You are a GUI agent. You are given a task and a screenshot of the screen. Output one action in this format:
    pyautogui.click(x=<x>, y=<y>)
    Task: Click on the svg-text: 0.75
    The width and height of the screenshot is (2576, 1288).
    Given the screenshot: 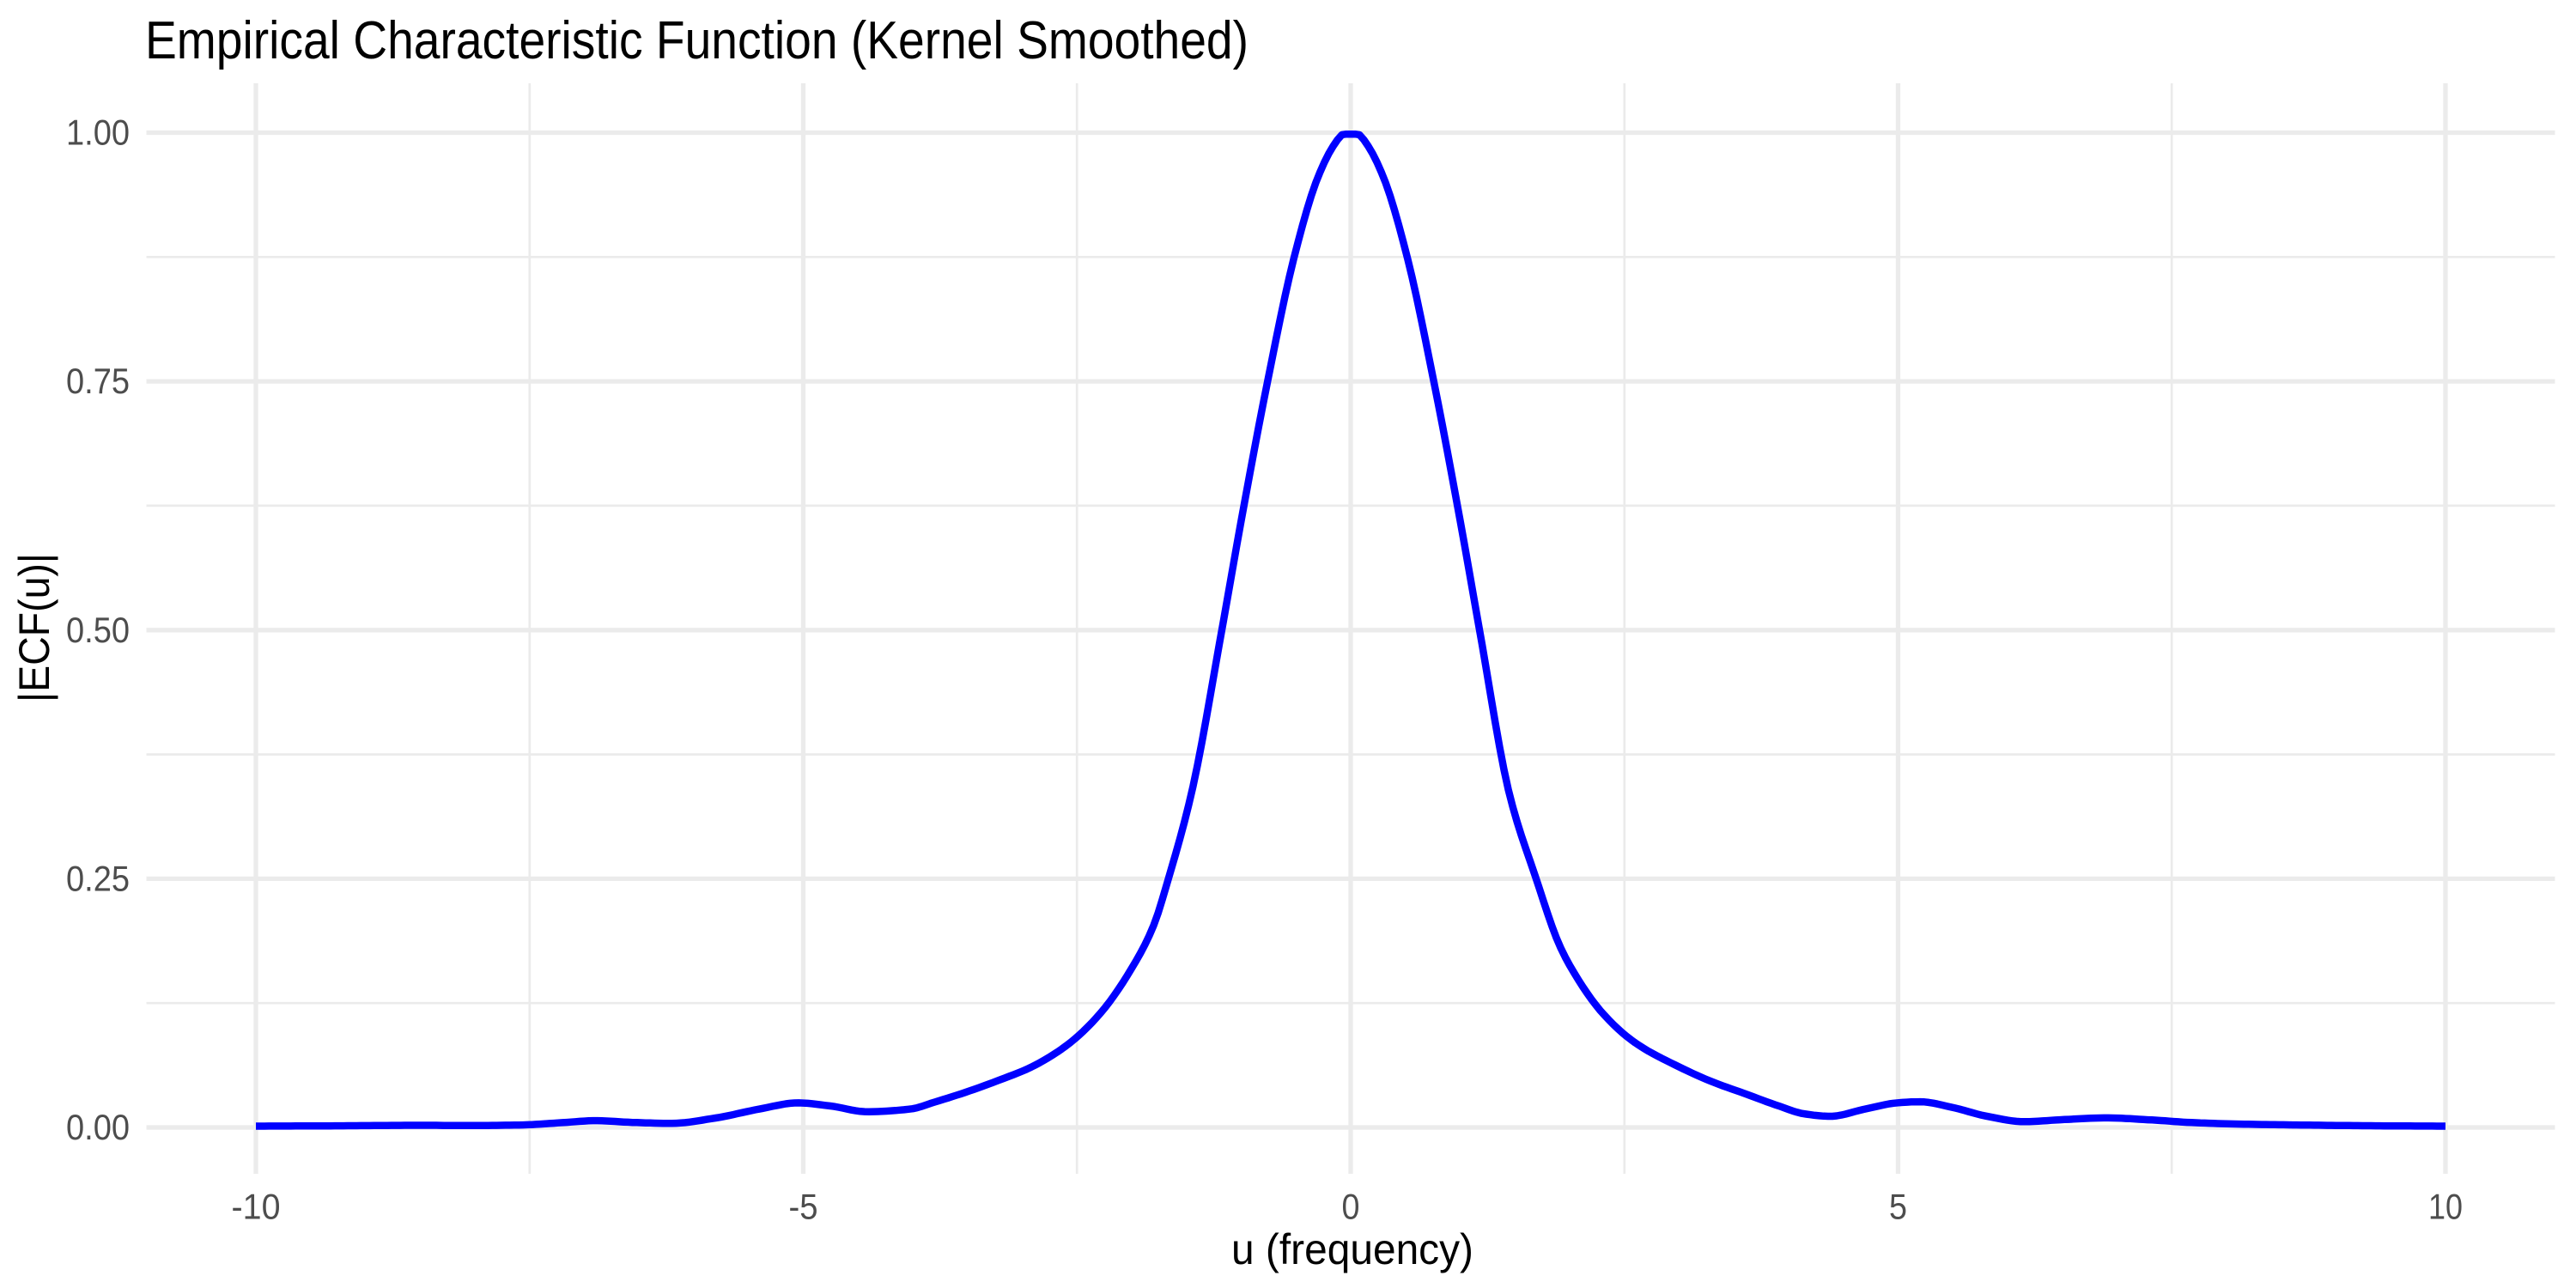 What is the action you would take?
    pyautogui.click(x=98, y=381)
    